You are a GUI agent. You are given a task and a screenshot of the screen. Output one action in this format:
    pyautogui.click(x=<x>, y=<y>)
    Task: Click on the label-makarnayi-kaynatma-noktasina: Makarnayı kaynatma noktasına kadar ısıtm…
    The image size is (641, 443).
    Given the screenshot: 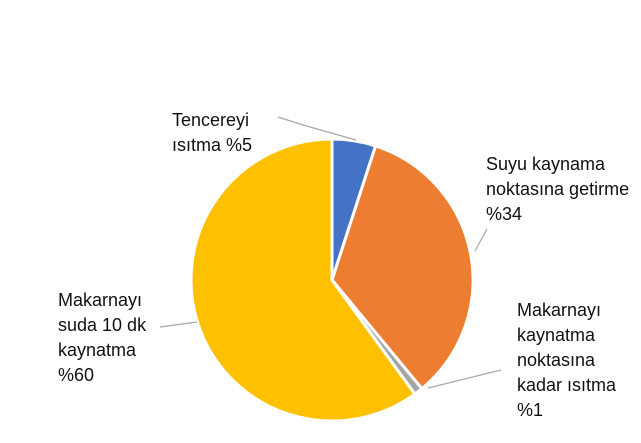 What is the action you would take?
    pyautogui.click(x=567, y=360)
    